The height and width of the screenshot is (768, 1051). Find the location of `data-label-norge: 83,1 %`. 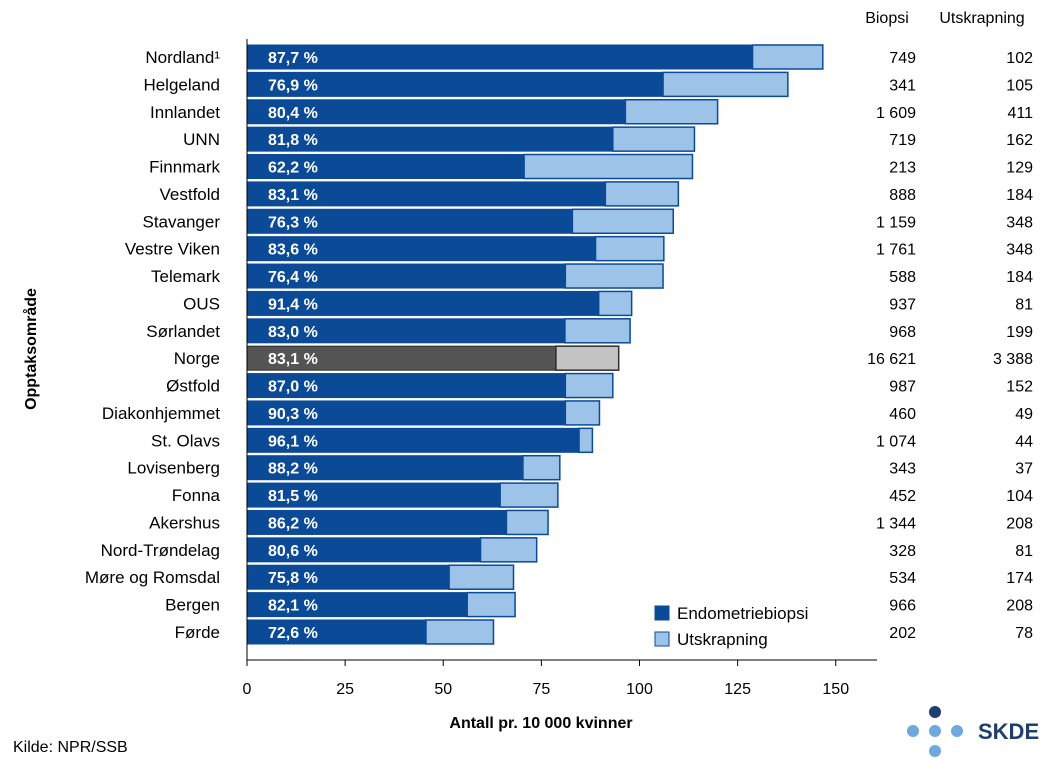

data-label-norge: 83,1 % is located at coordinates (293, 359).